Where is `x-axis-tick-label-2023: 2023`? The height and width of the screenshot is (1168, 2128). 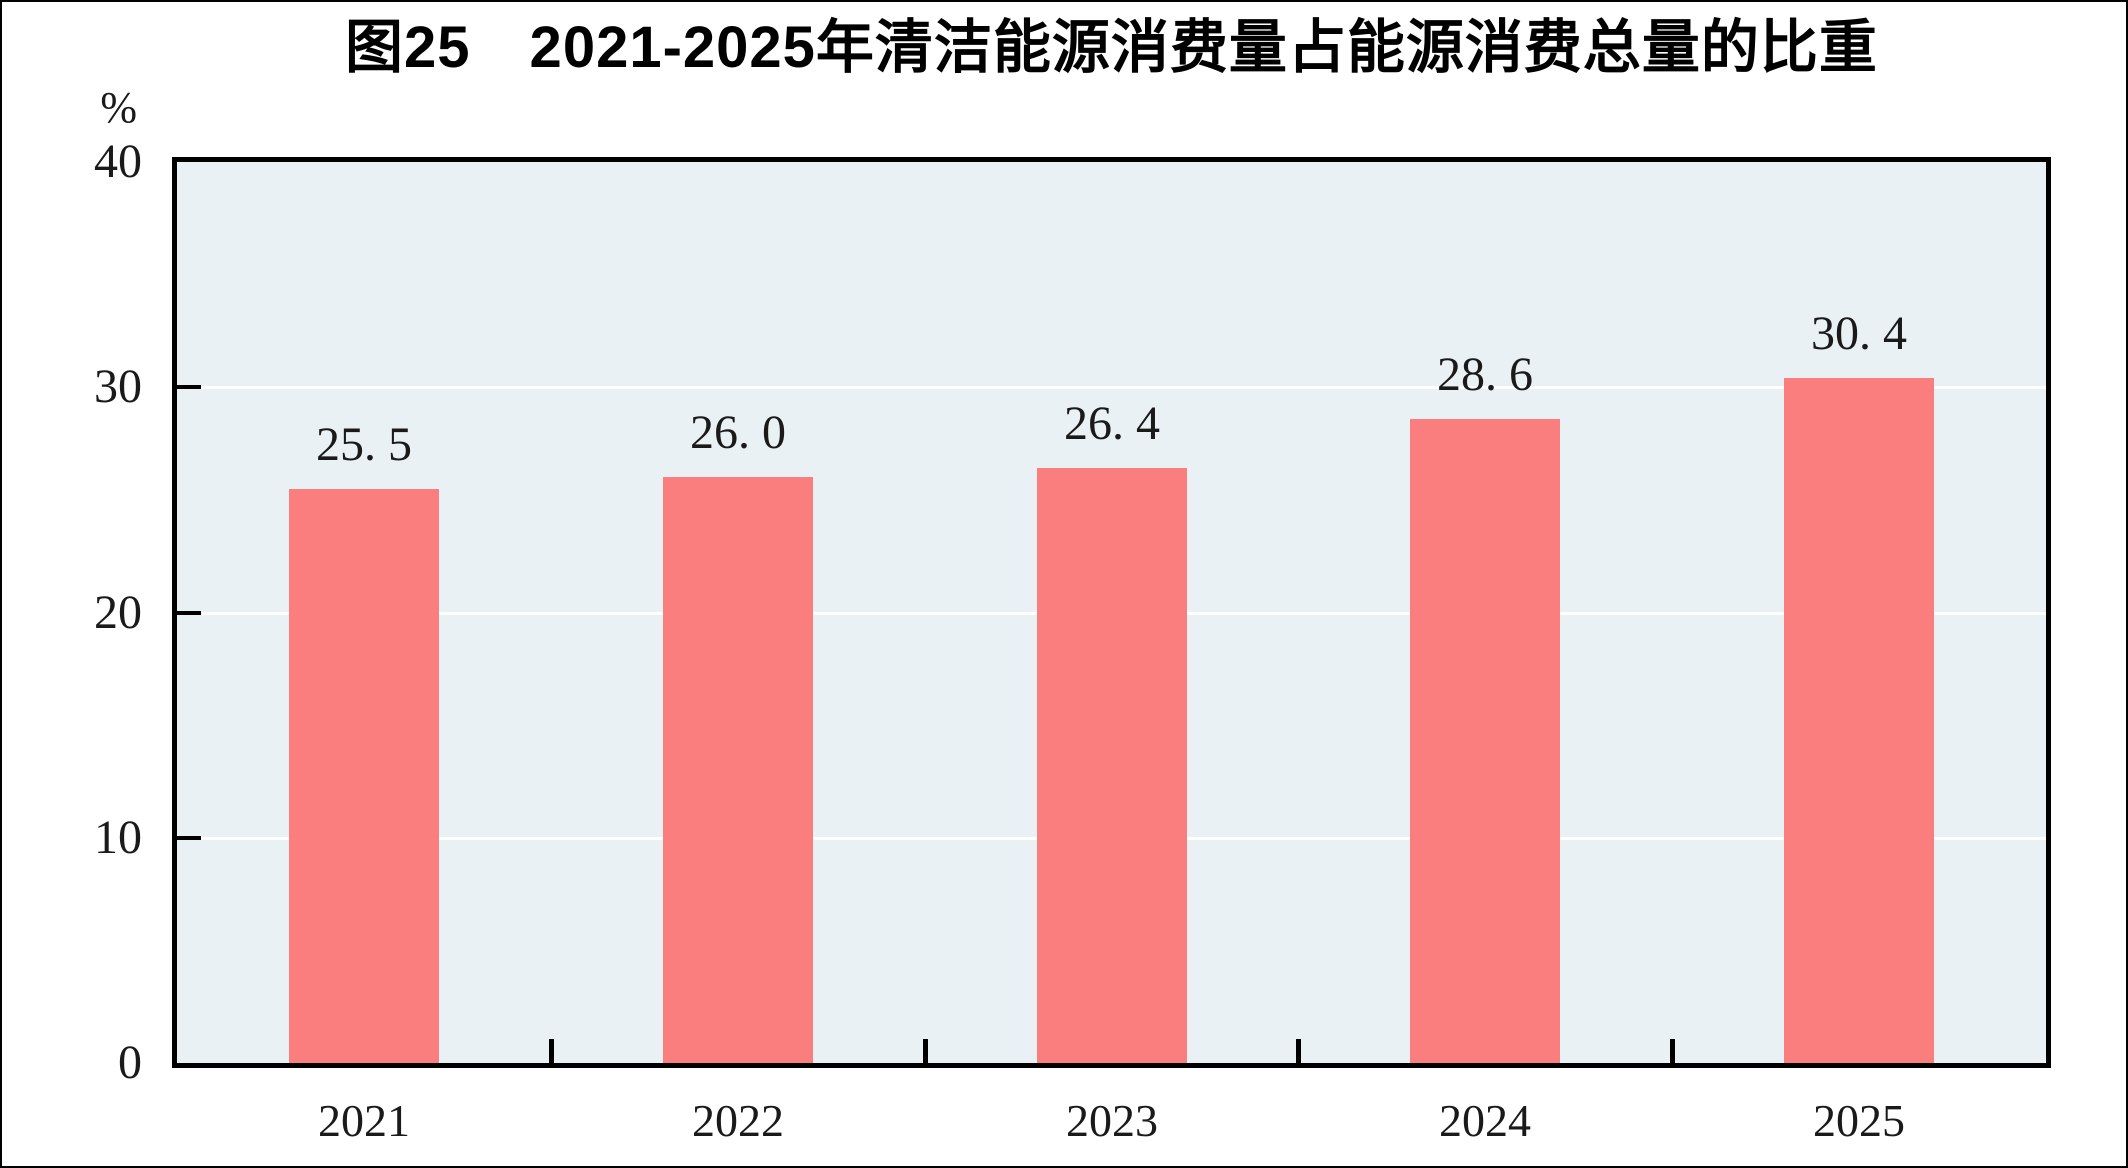 x-axis-tick-label-2023: 2023 is located at coordinates (1112, 1120).